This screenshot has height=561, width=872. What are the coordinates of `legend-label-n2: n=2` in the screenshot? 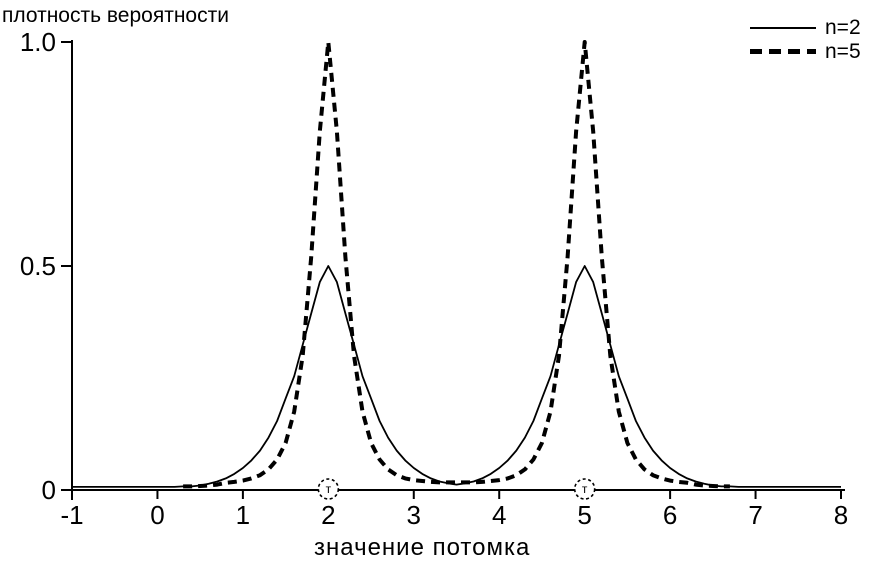 It's located at (843, 27).